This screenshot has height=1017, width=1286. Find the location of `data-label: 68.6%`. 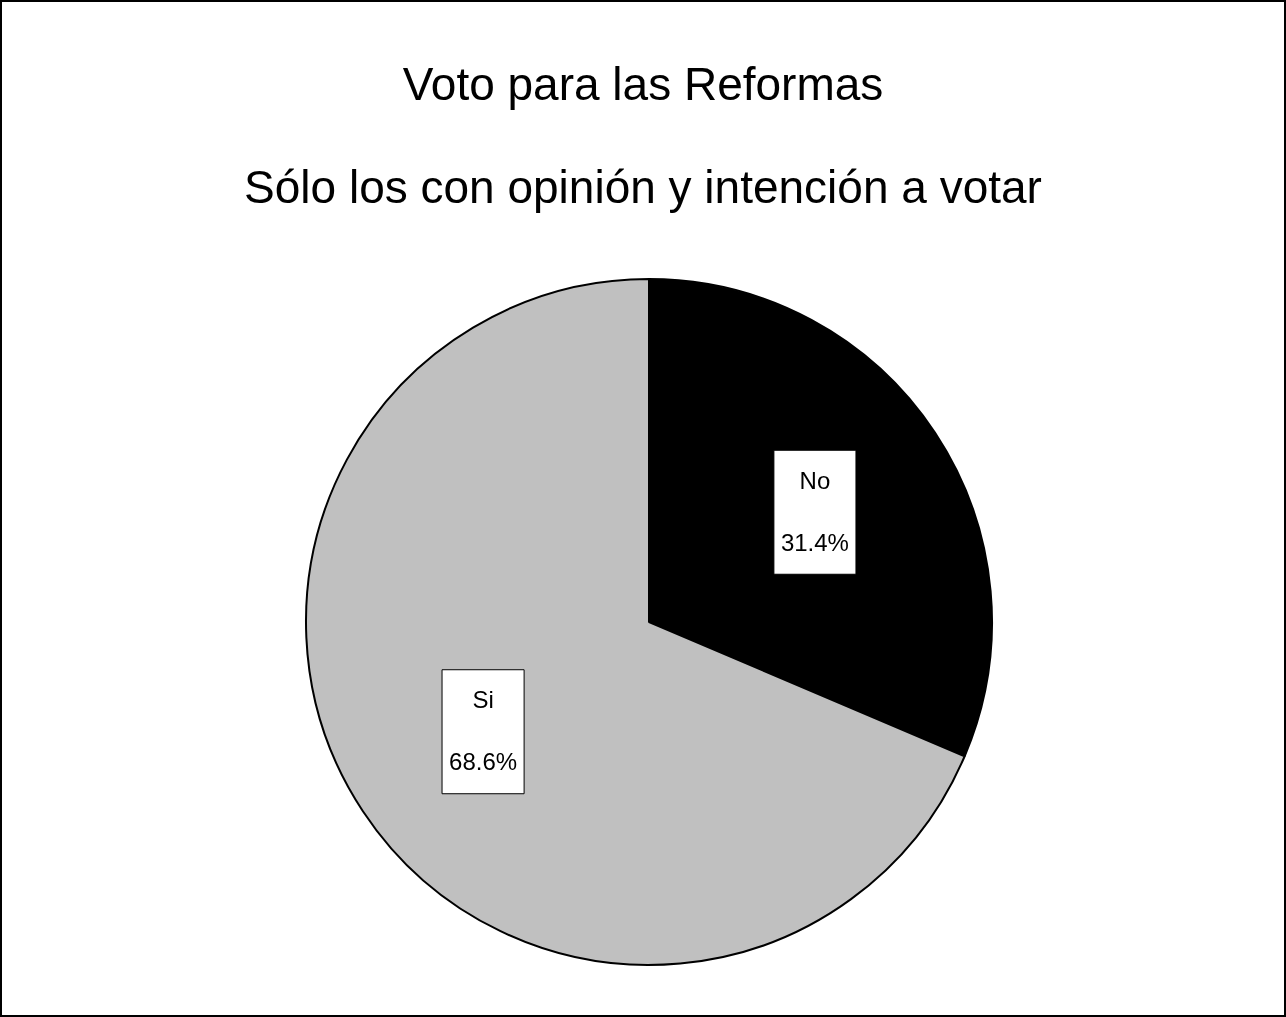

data-label: 68.6% is located at coordinates (483, 762).